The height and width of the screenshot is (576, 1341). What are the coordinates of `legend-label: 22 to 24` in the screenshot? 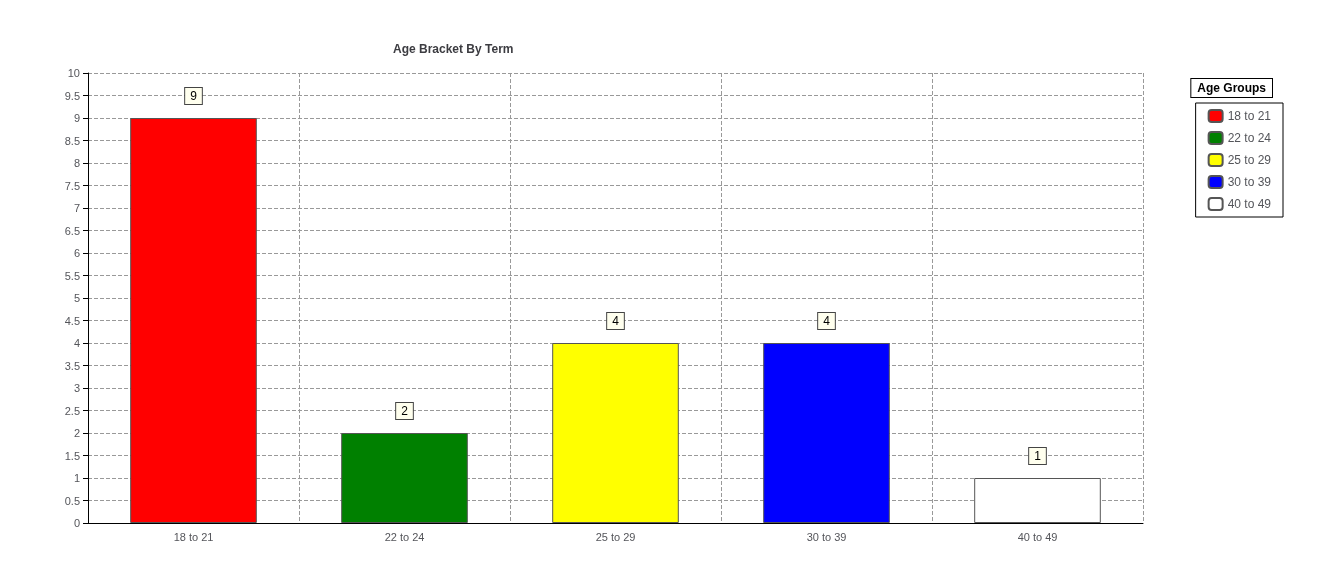 It's located at (1249, 138).